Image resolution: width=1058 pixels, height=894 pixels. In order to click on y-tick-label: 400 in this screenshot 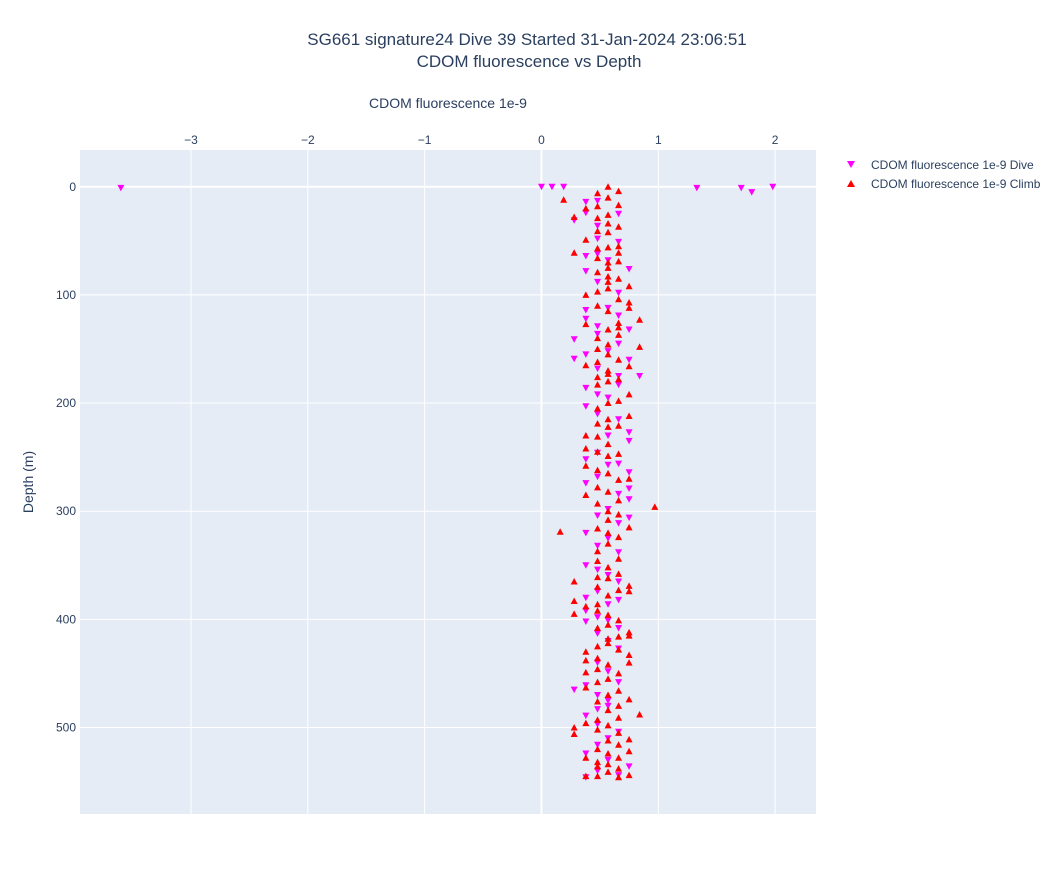, I will do `click(66, 619)`.